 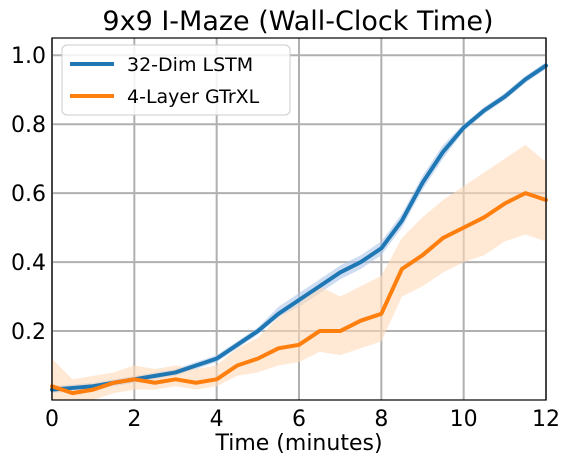 What do you see at coordinates (28, 56) in the screenshot?
I see `y-tick-label: 1.0` at bounding box center [28, 56].